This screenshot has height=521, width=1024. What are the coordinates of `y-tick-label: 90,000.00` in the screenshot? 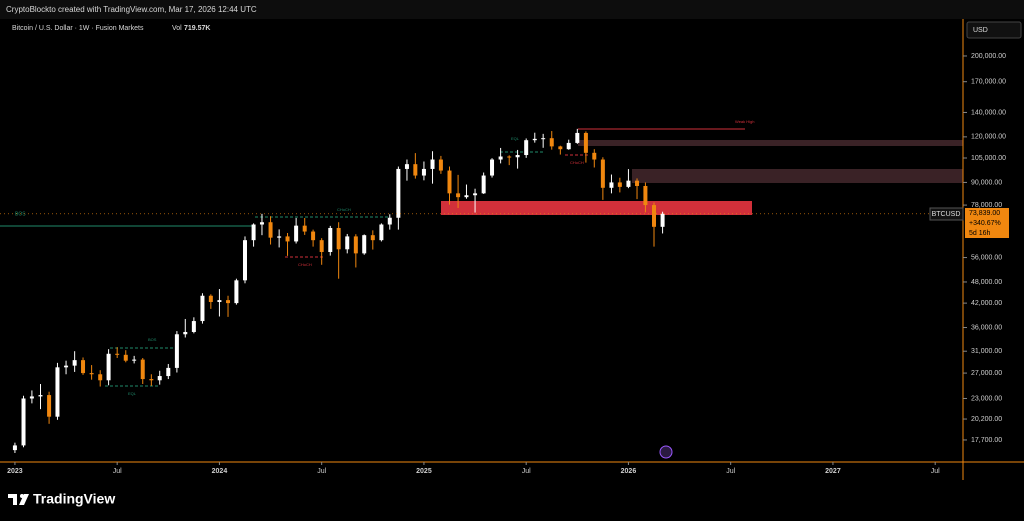 It's located at (986, 182).